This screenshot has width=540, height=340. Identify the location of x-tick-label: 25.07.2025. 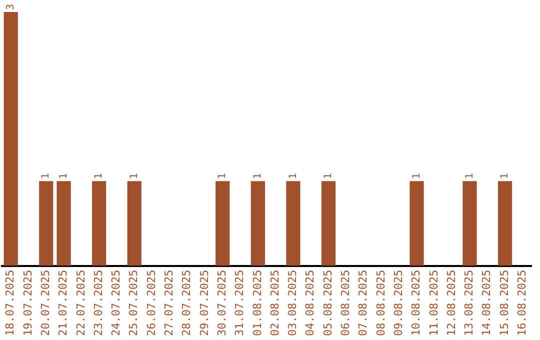
(133, 303).